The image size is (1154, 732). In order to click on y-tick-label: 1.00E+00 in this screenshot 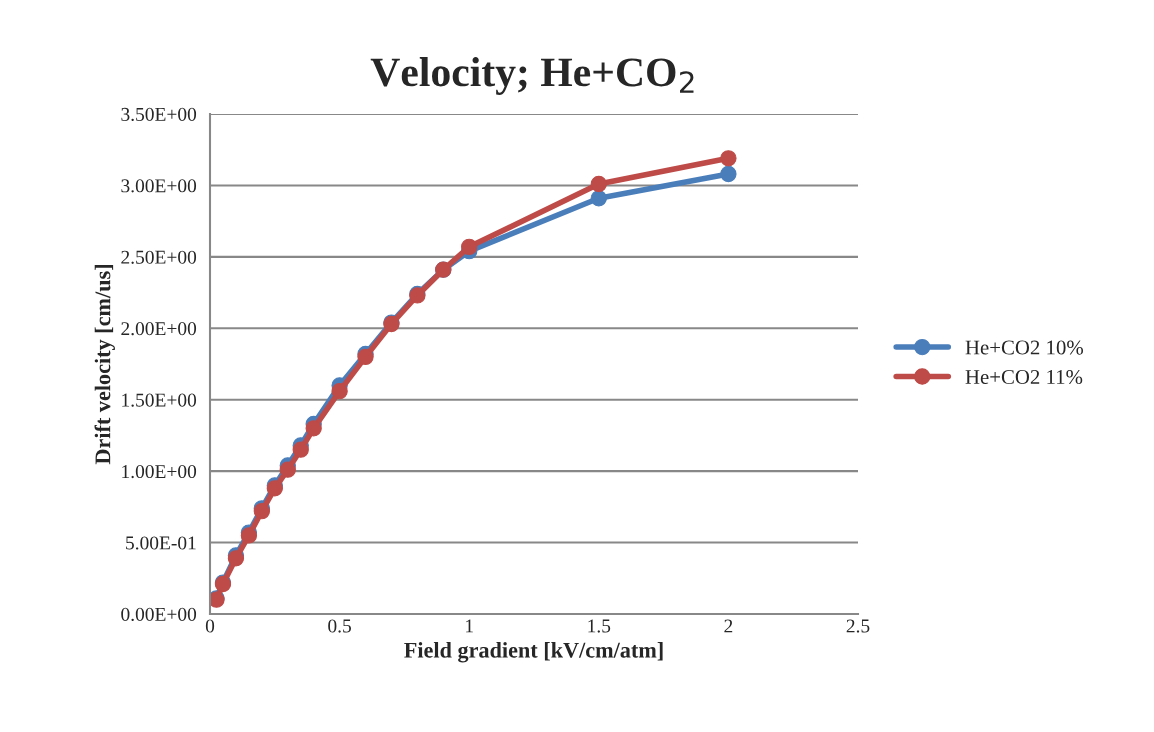, I will do `click(159, 471)`.